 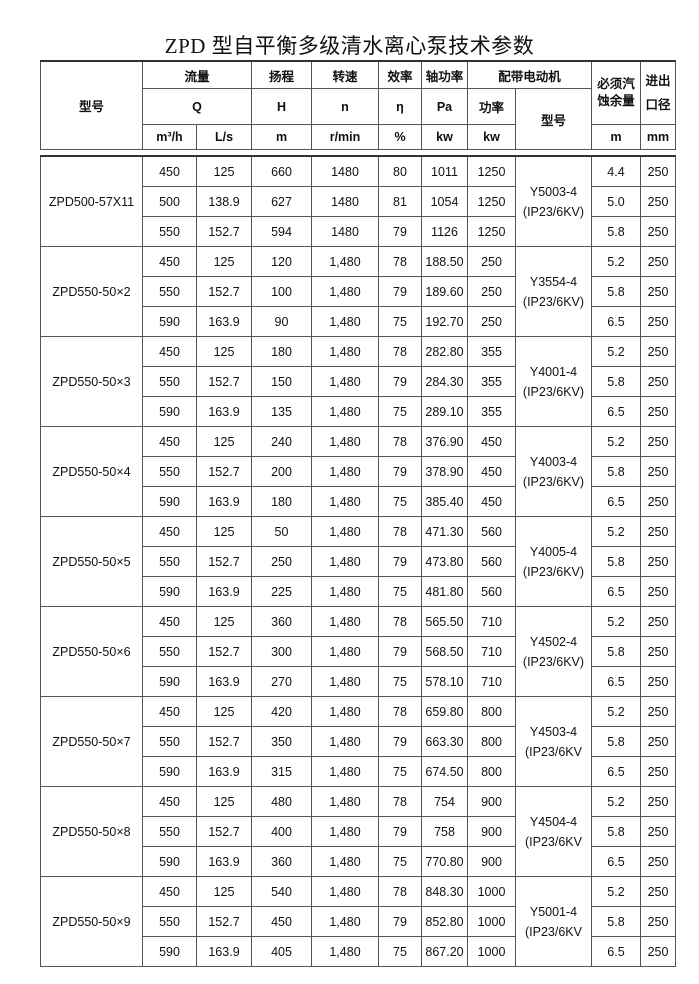 What do you see at coordinates (553, 731) in the screenshot?
I see `motor-model-line: Y4503-4` at bounding box center [553, 731].